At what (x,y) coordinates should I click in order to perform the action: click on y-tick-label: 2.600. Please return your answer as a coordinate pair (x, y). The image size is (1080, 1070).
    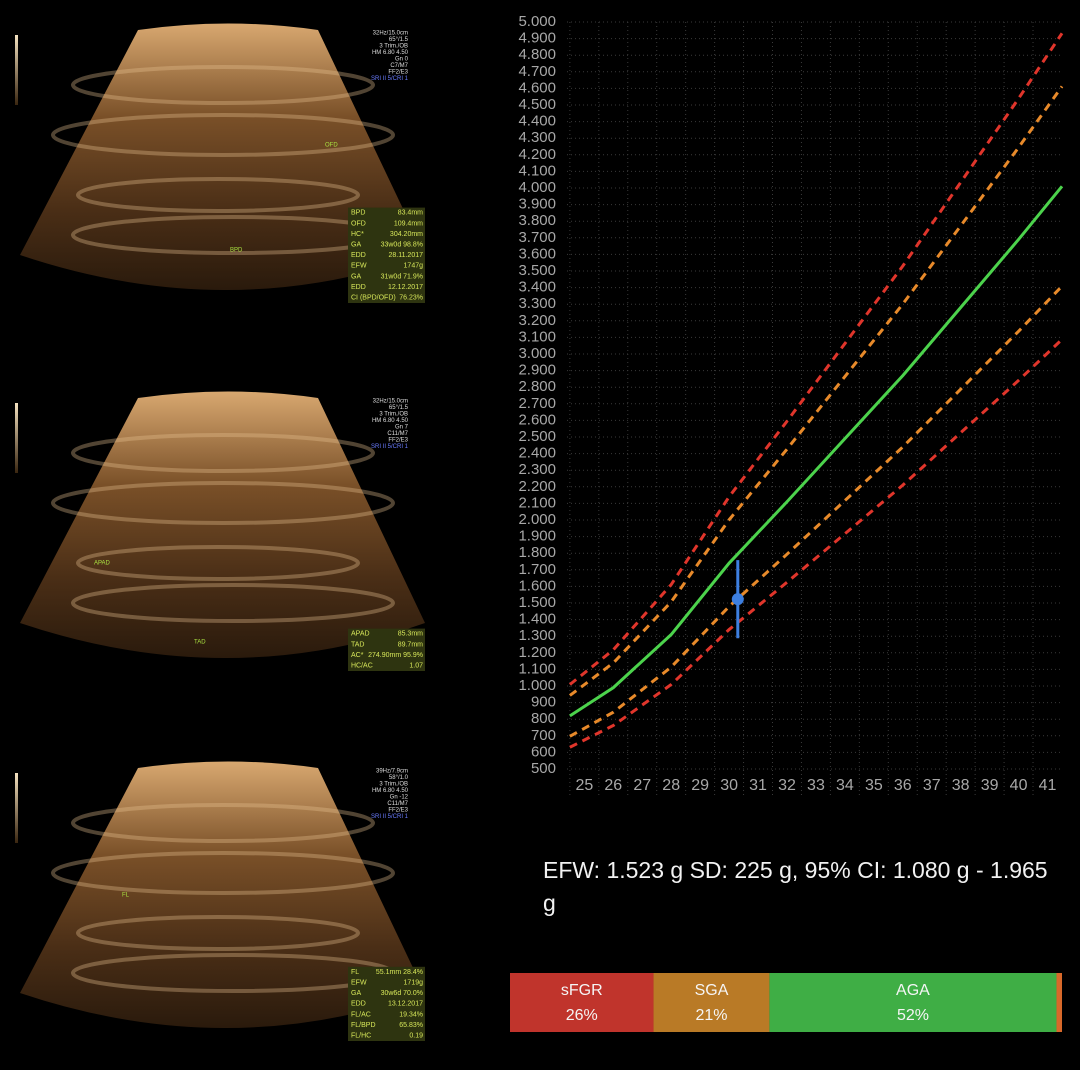
    Looking at the image, I should click on (537, 419).